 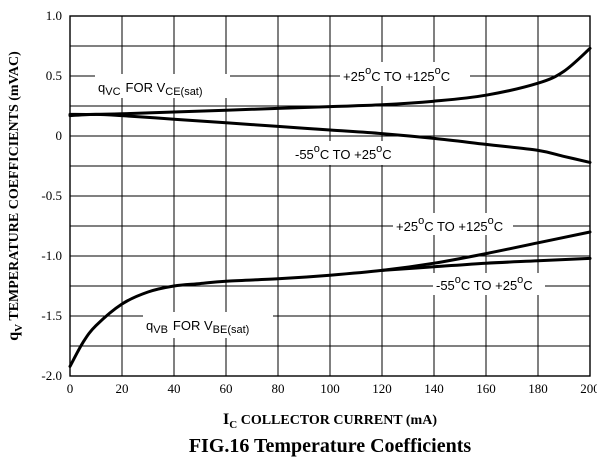 I want to click on annotation-qvb: qVB FOR VBE(sat), so click(x=208, y=325).